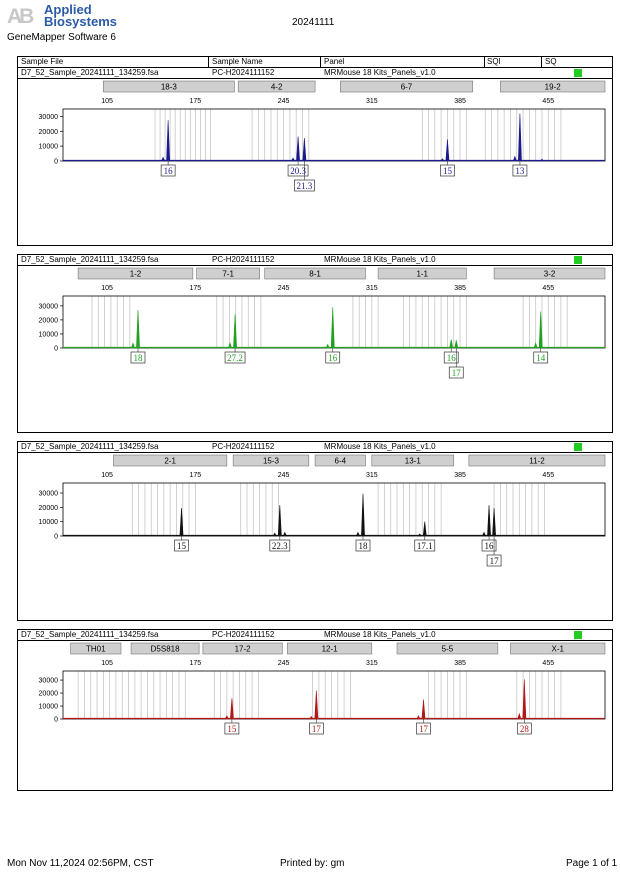 The image size is (620, 877). I want to click on allele-label: 15, so click(232, 729).